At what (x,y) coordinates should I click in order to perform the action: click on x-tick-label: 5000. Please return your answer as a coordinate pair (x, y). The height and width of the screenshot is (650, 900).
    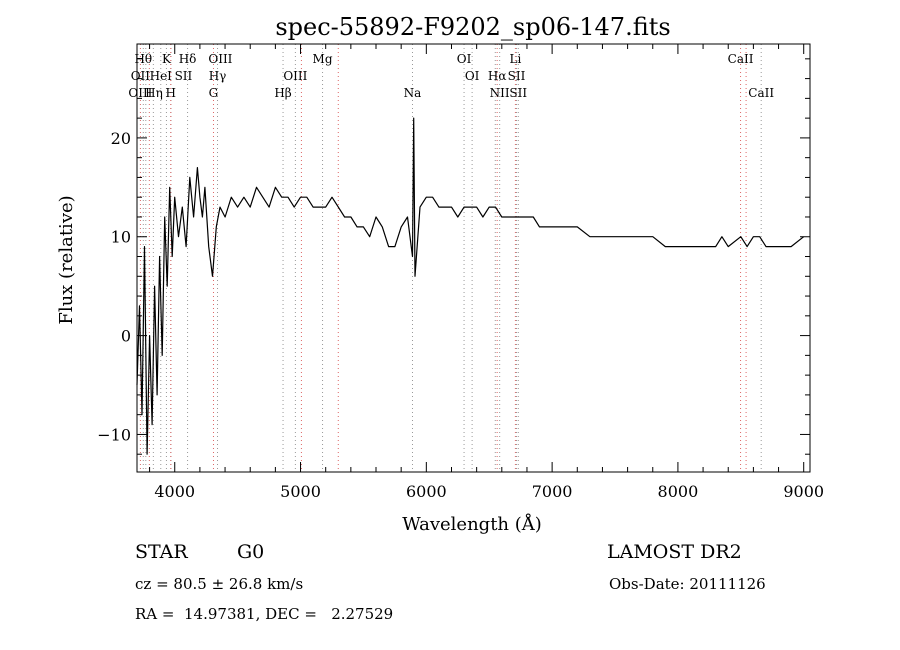
    Looking at the image, I should click on (300, 491).